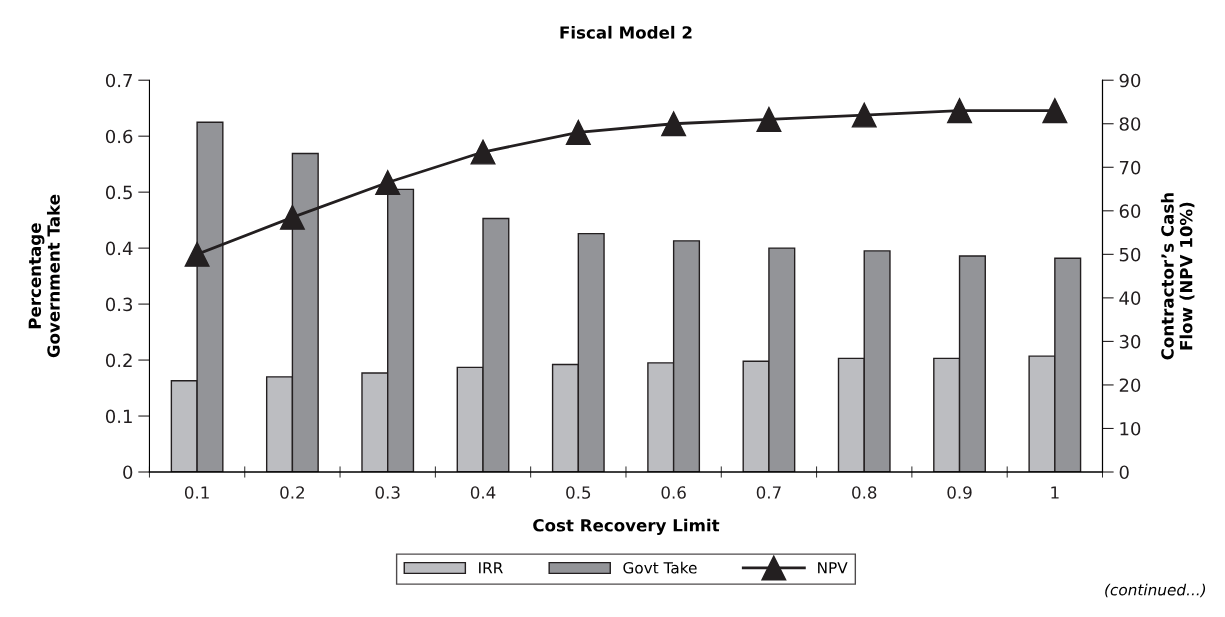 The image size is (1225, 617). Describe the element at coordinates (1177, 276) in the screenshot. I see `y2-axis-title: Contractor’s Cash Flow (NPV 10%)` at that location.